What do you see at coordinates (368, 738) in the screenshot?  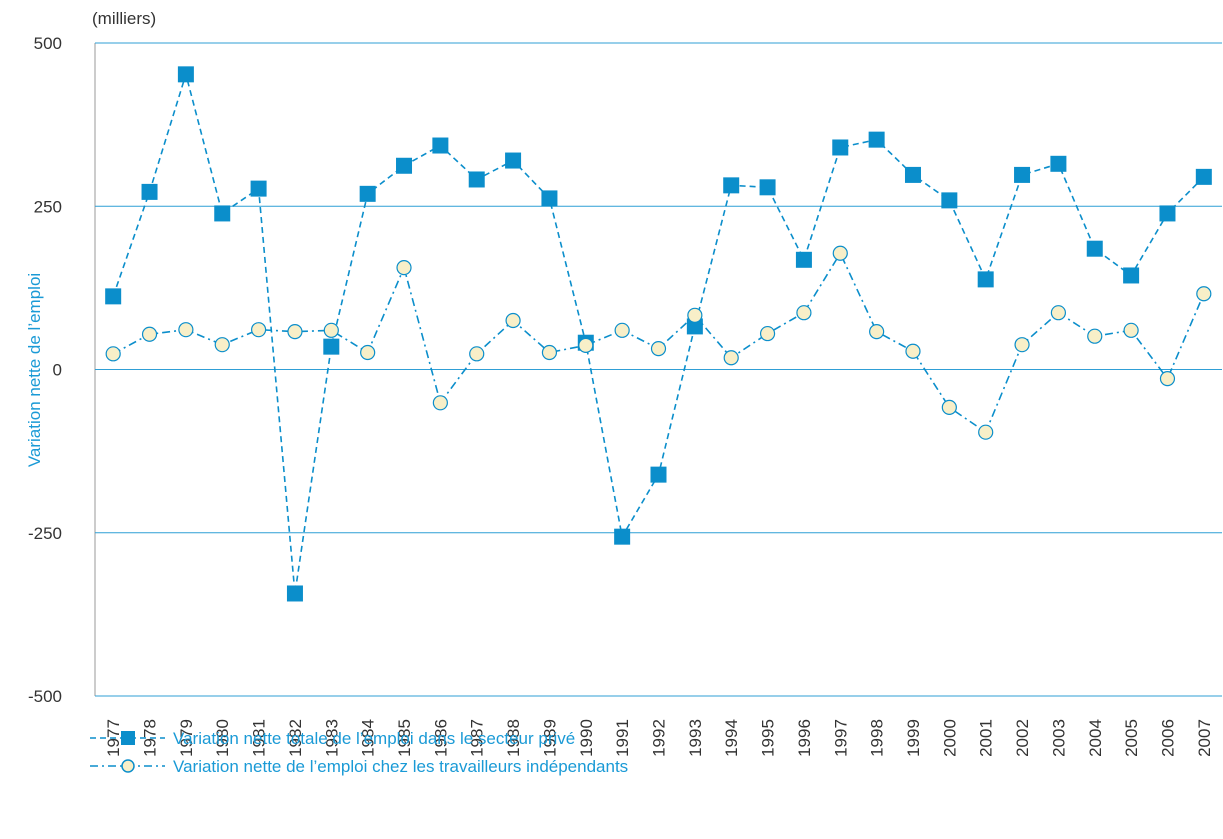 I see `x-tick-label: 1984` at bounding box center [368, 738].